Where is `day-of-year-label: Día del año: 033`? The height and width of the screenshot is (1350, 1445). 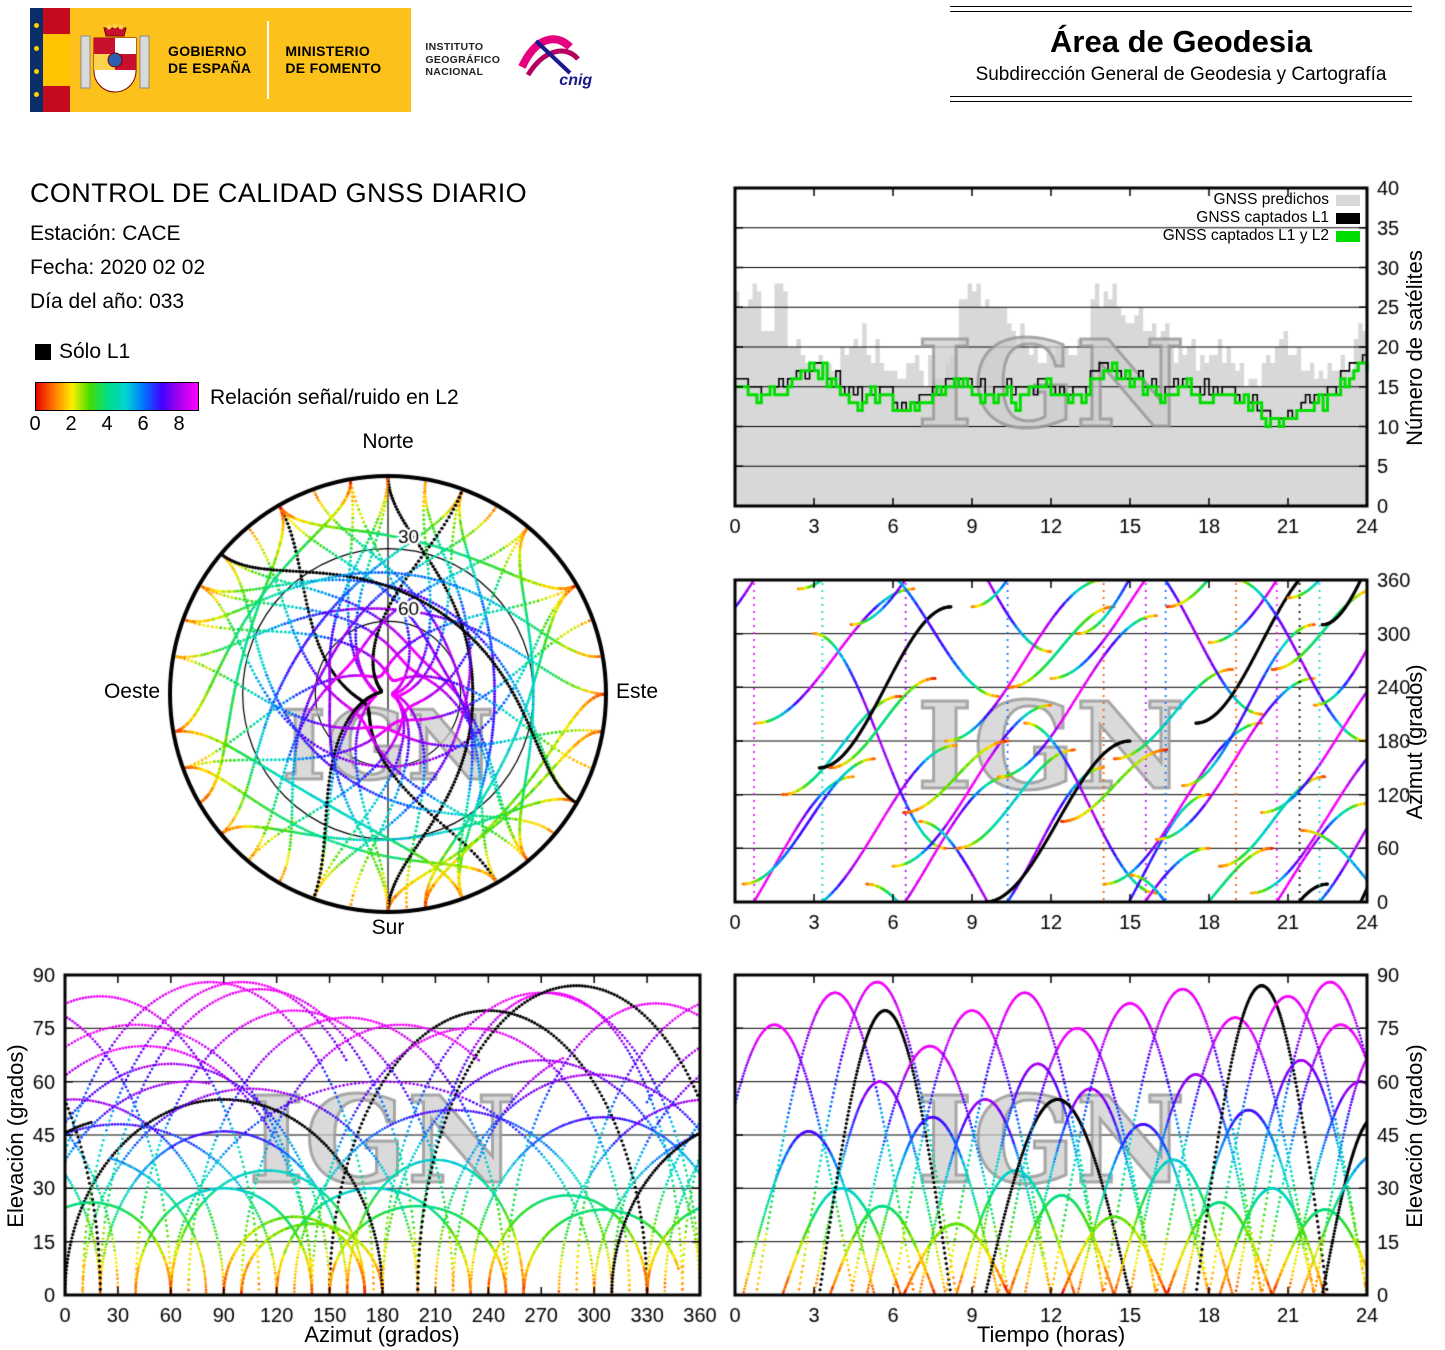
day-of-year-label: Día del año: 033 is located at coordinates (107, 301).